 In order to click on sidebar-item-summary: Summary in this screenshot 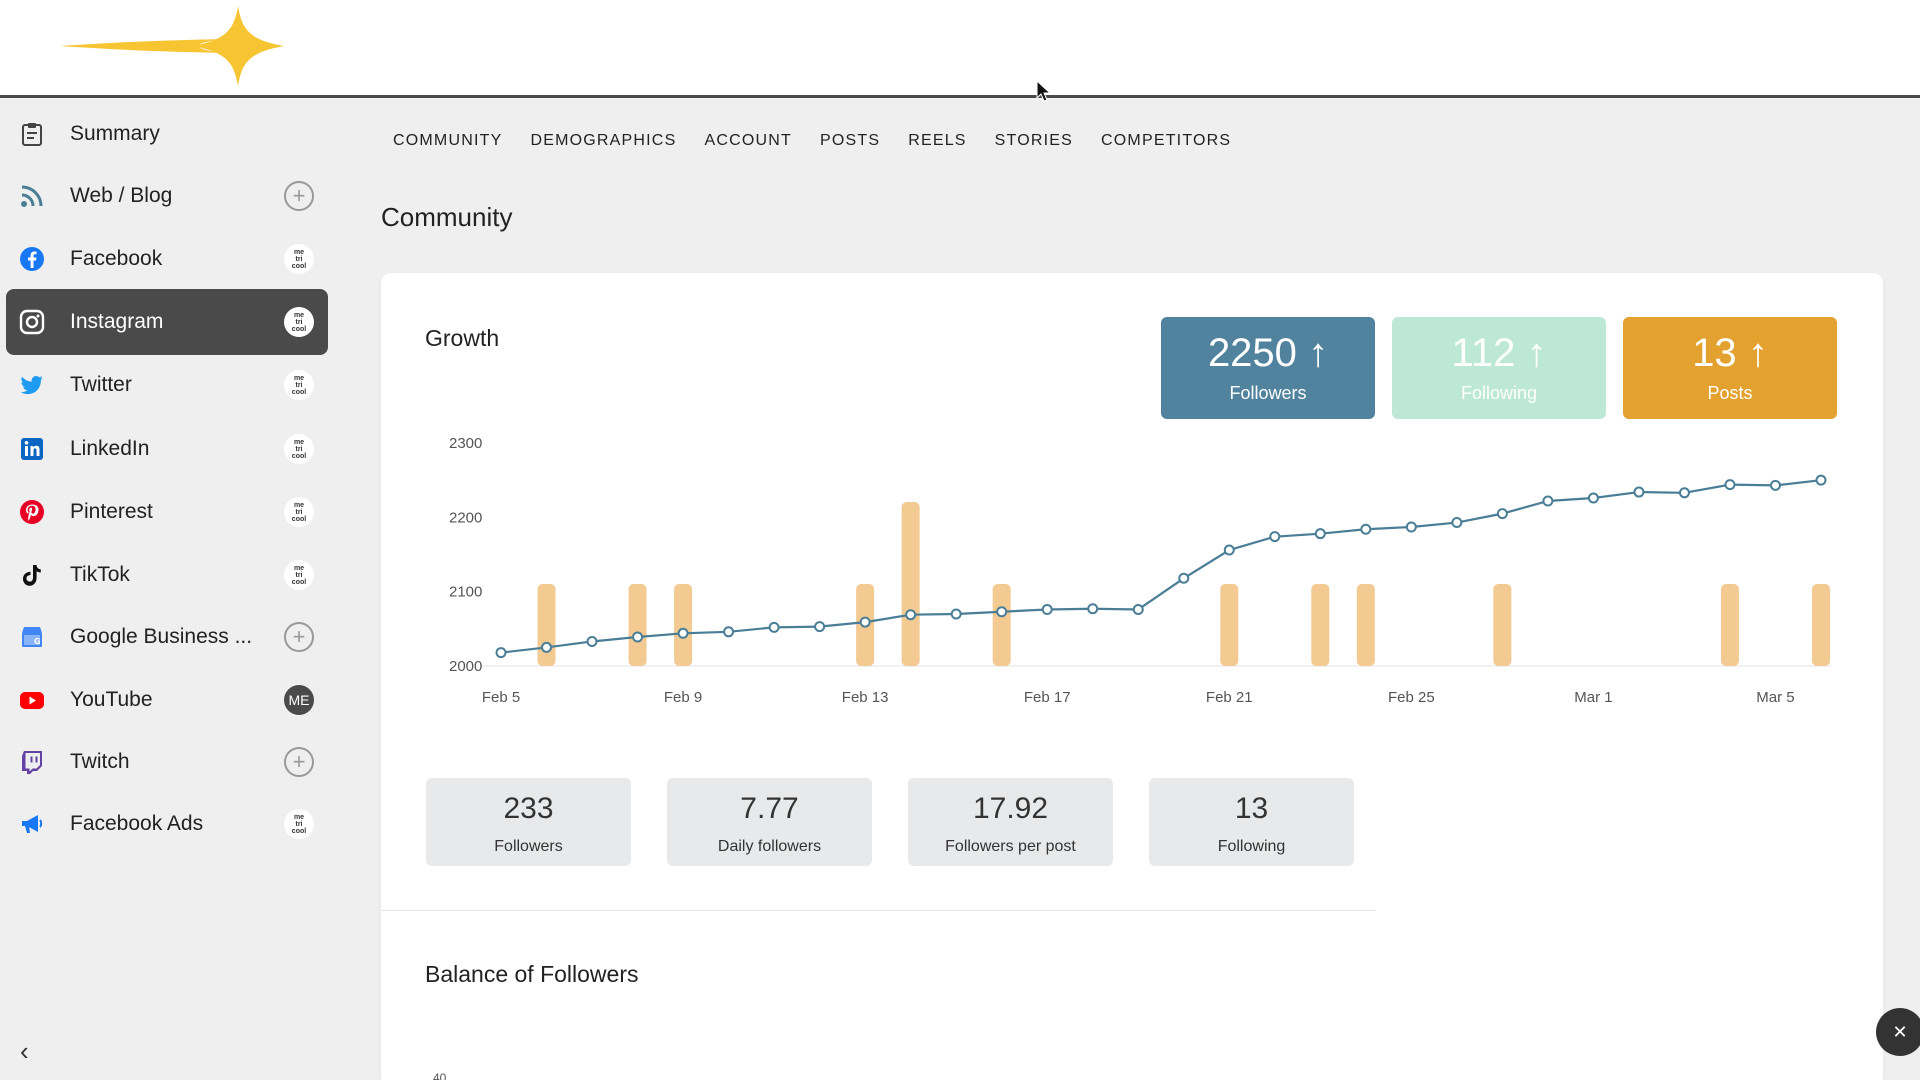, I will do `click(167, 134)`.